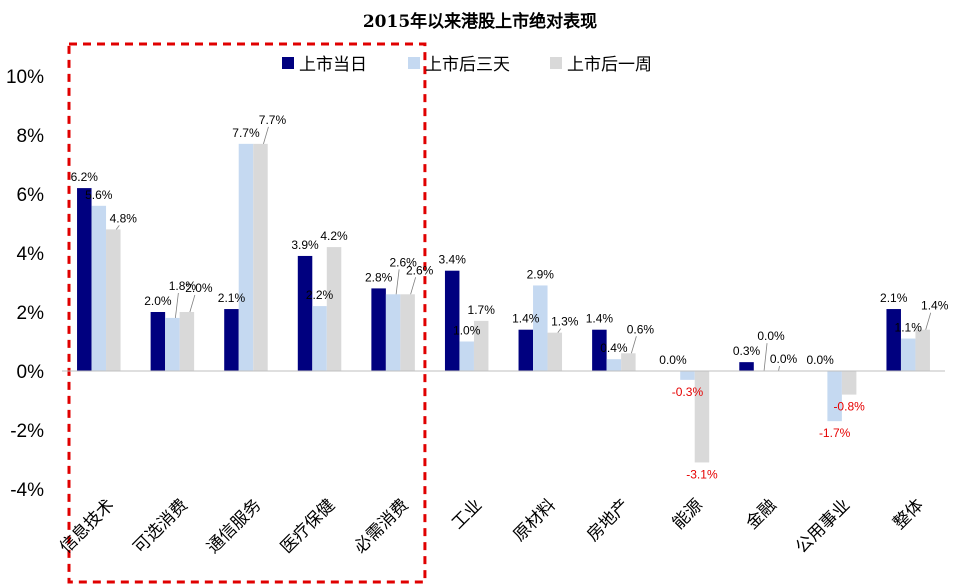  I want to click on legend-label: 上市后一周, so click(609, 65).